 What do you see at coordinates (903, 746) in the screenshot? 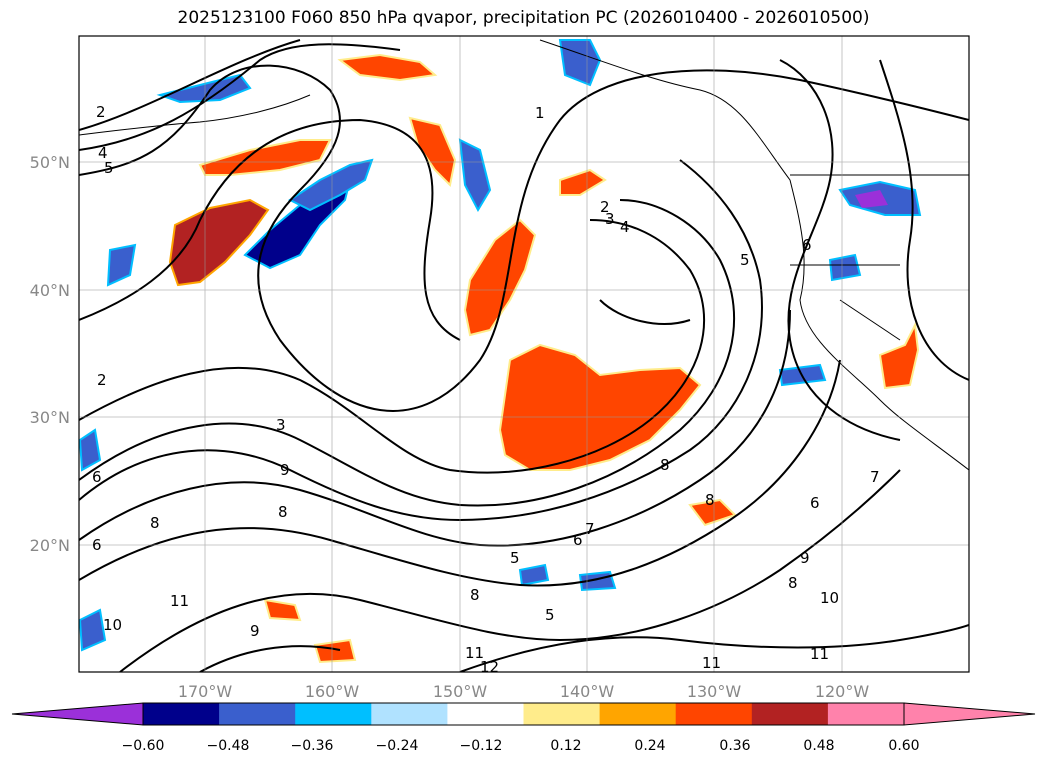
I see `colorbar-tick-label: 0.60` at bounding box center [903, 746].